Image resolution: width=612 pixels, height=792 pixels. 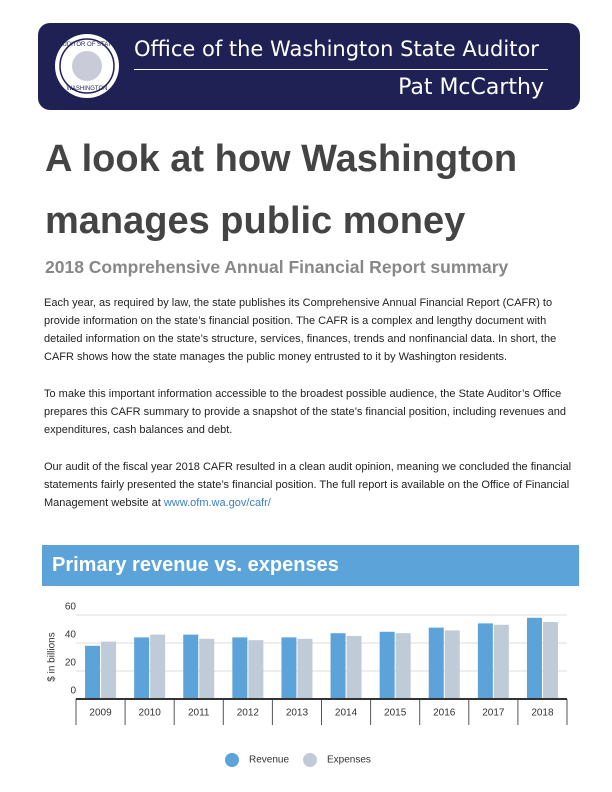 What do you see at coordinates (471, 87) in the screenshot?
I see `auditor-name: Pat McCarthy` at bounding box center [471, 87].